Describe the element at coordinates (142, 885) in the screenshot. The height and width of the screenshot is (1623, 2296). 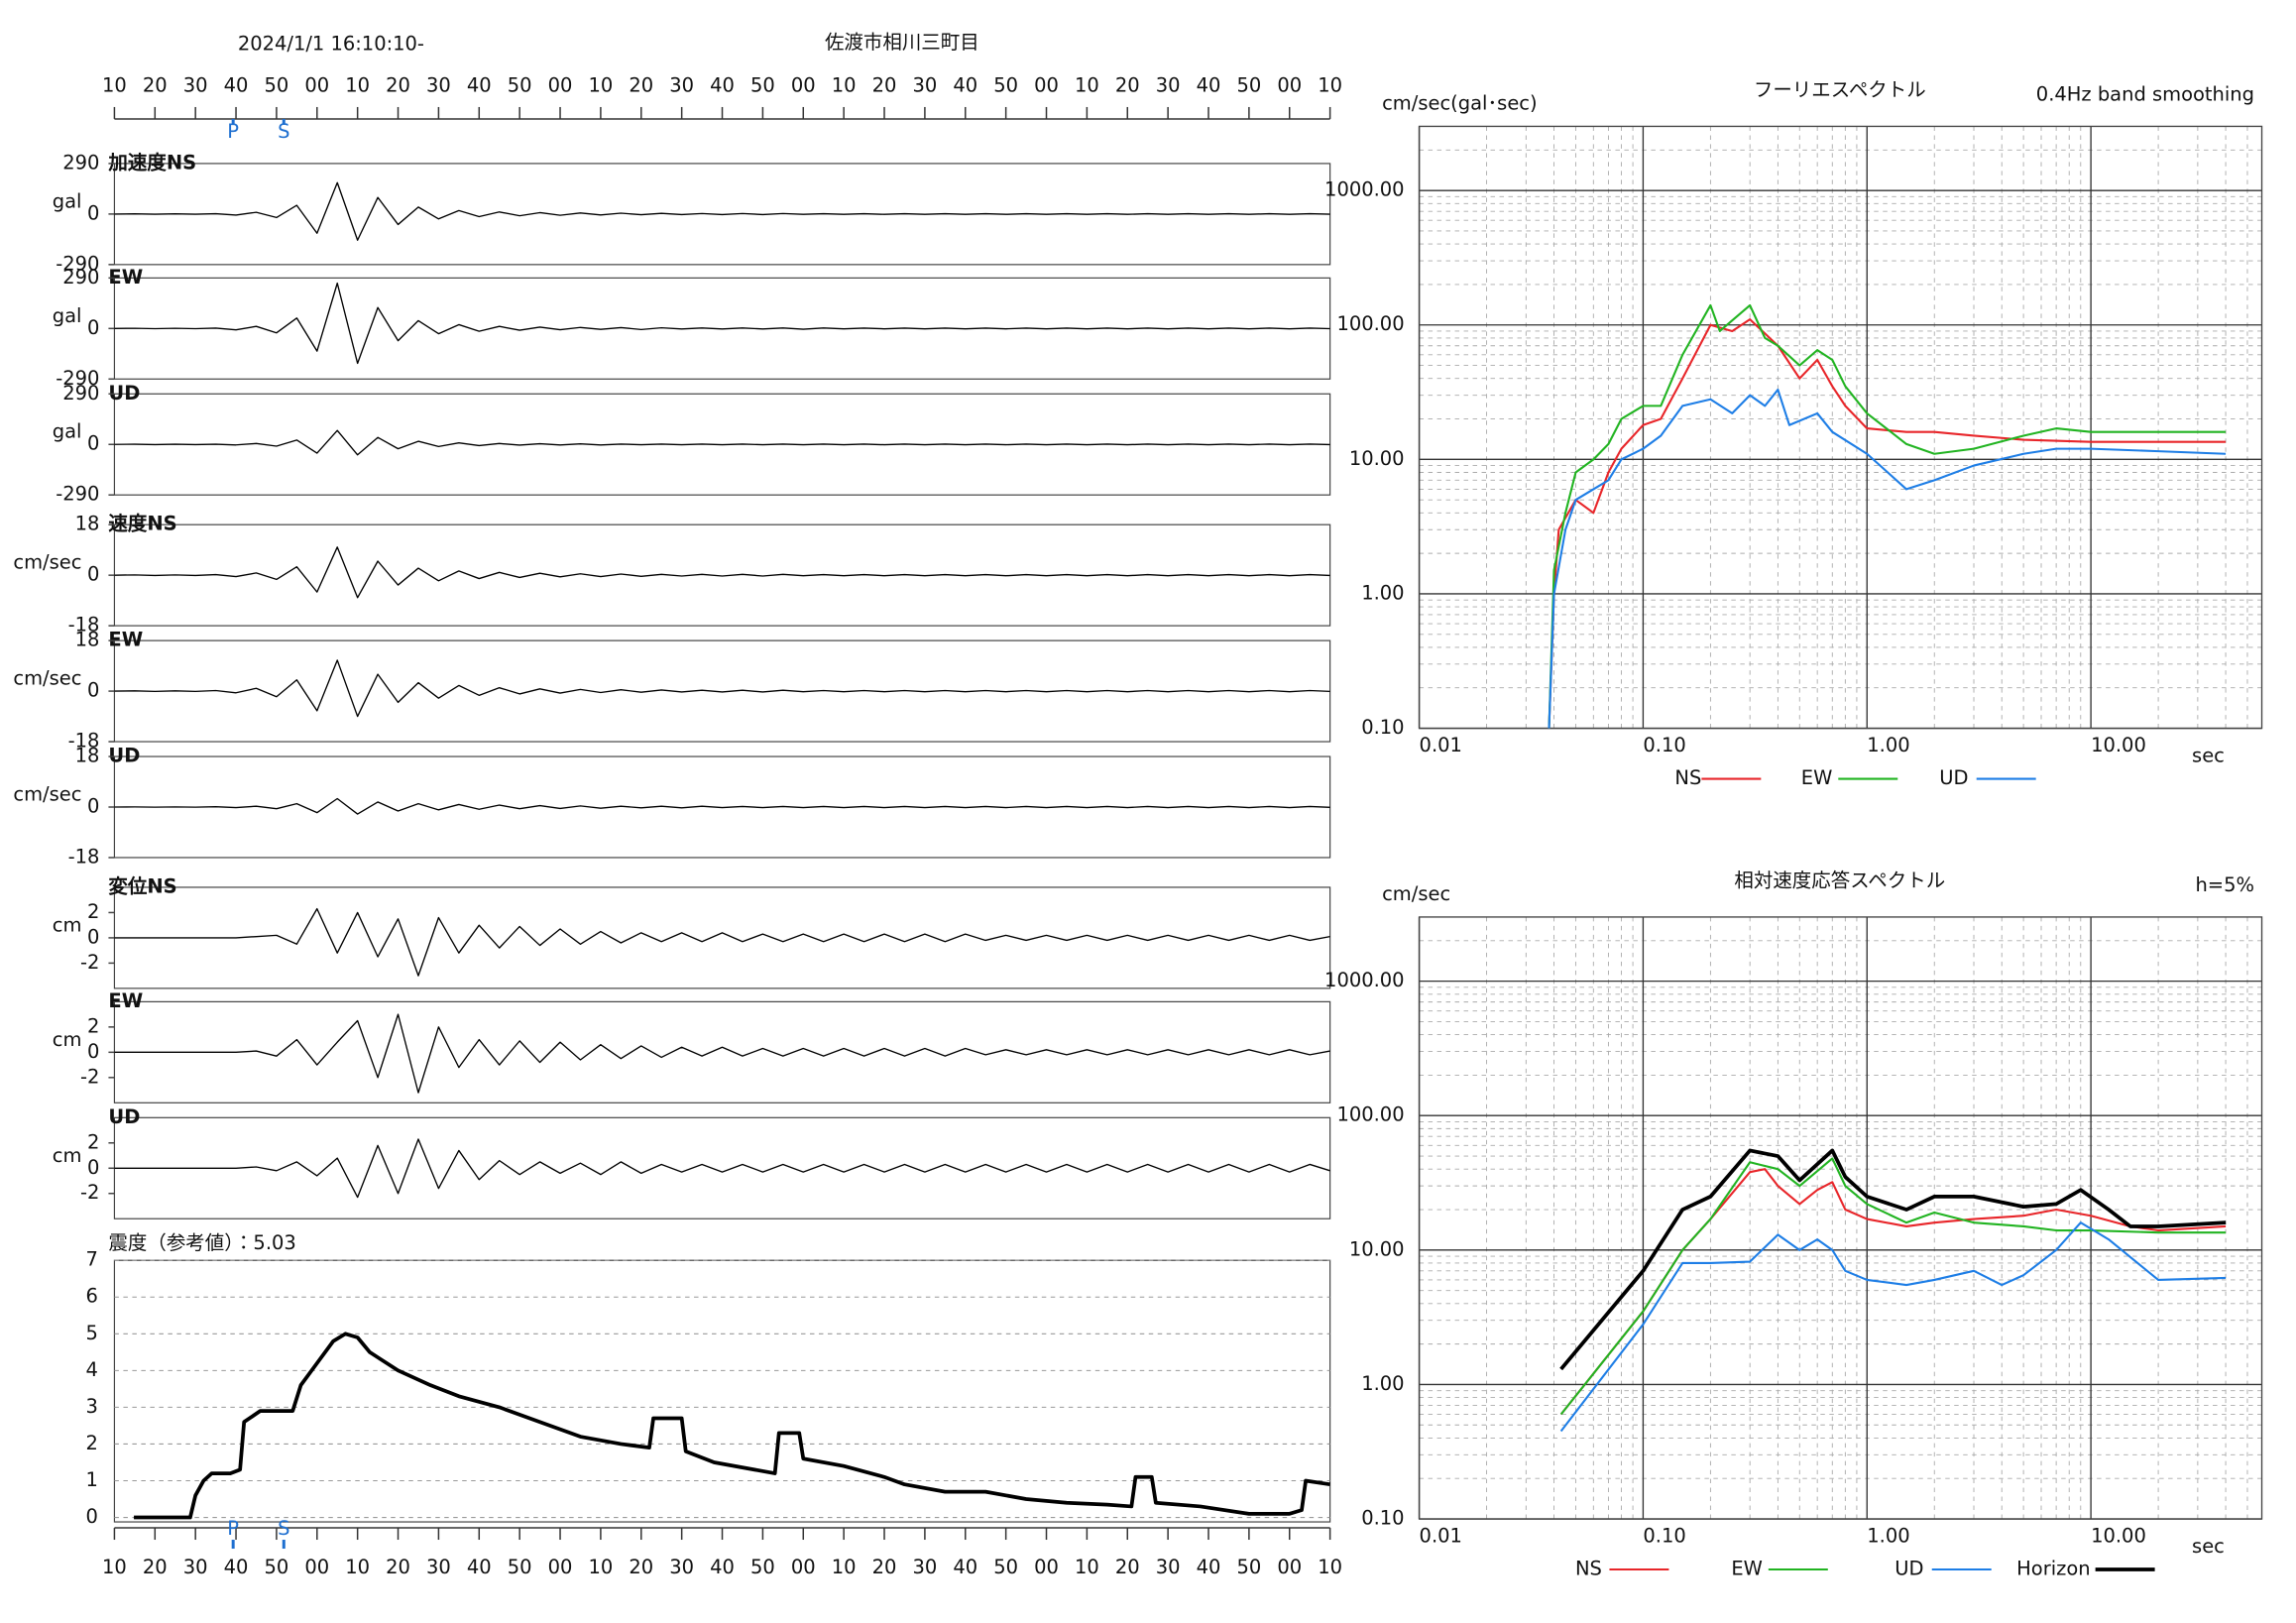
I see `trace-label: 変位NS` at that location.